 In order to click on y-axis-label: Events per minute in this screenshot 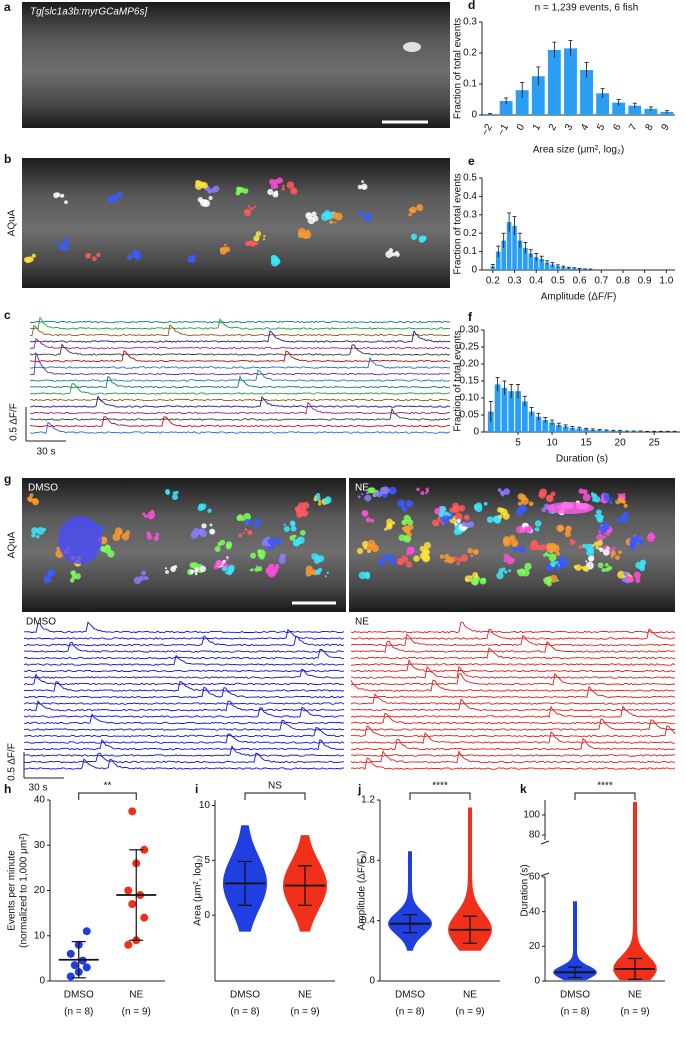, I will do `click(12, 890)`.